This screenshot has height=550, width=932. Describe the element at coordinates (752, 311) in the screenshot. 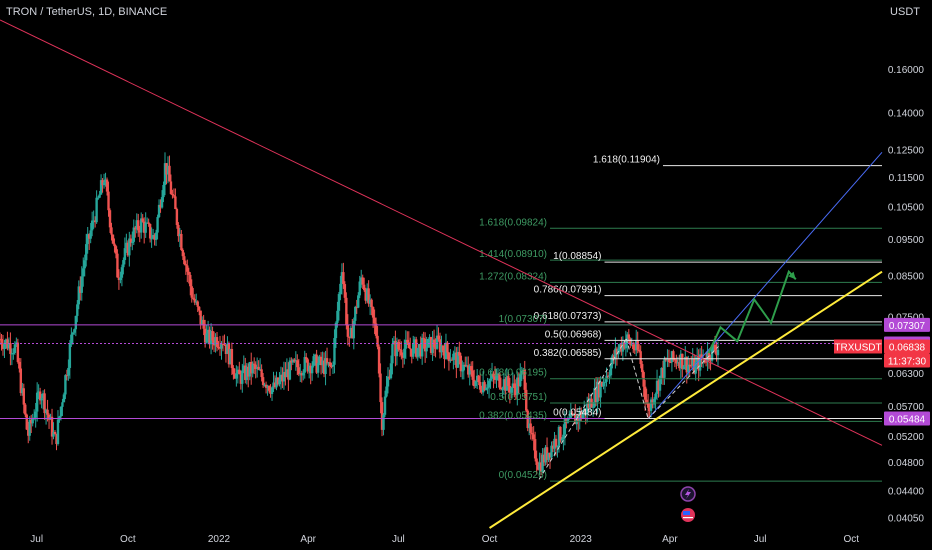

I see `projection-zigzag` at that location.